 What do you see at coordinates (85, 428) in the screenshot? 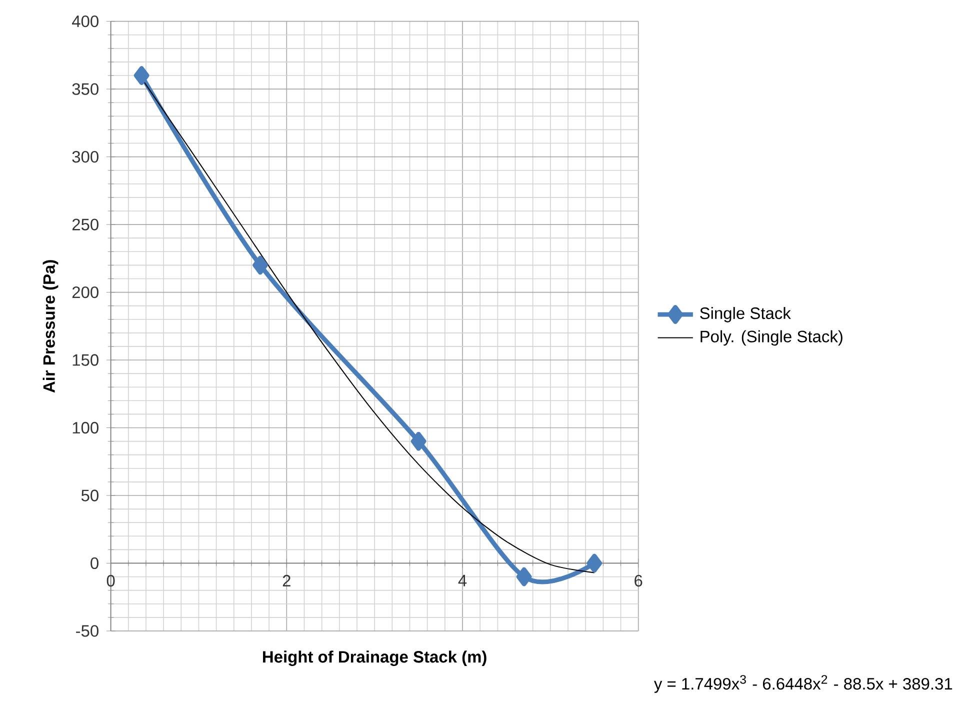
I see `y-tick-label: 100` at bounding box center [85, 428].